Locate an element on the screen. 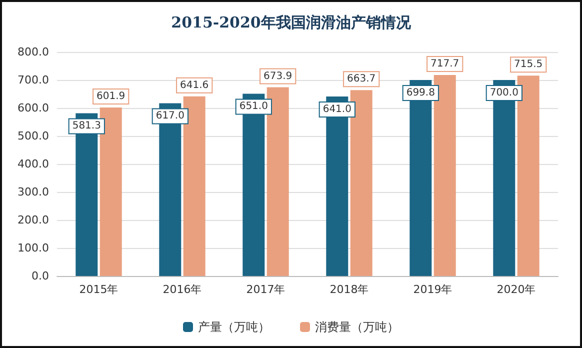 This screenshot has width=582, height=348. x-tick-label: 2019年 is located at coordinates (432, 289).